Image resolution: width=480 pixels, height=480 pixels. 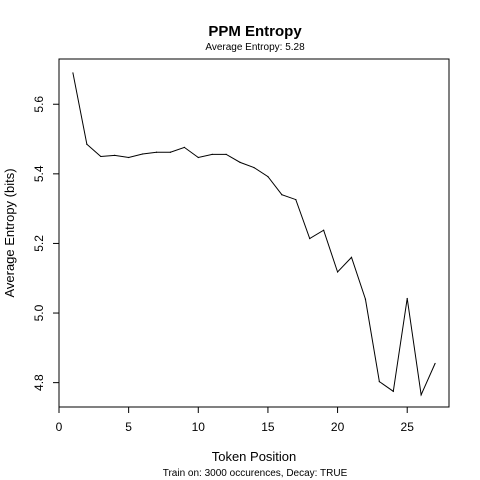 I want to click on y-tick-label: 5.0, so click(x=39, y=312).